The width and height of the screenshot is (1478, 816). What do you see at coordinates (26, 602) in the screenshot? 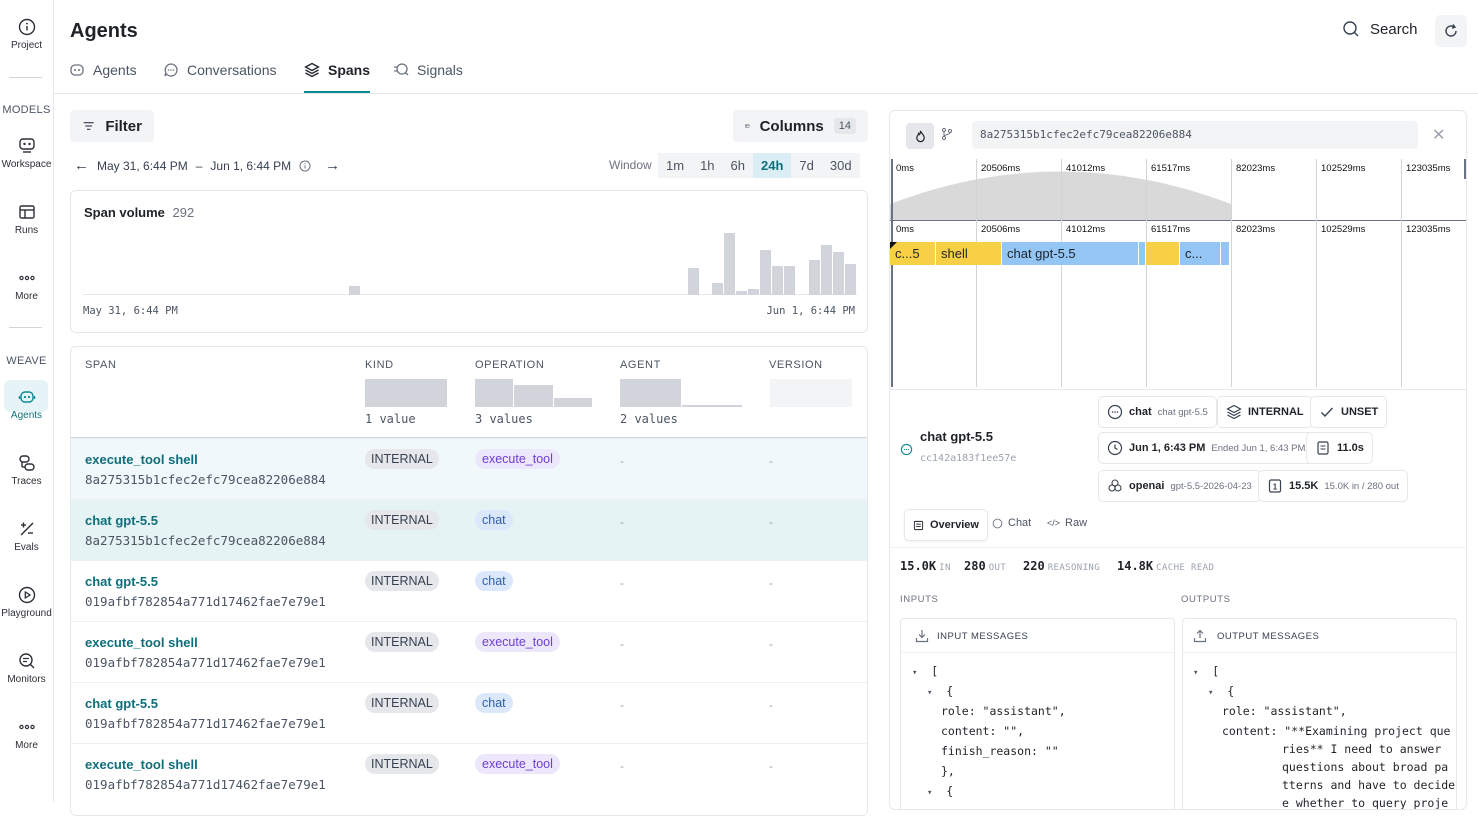
I see `nav-playground: Playground` at bounding box center [26, 602].